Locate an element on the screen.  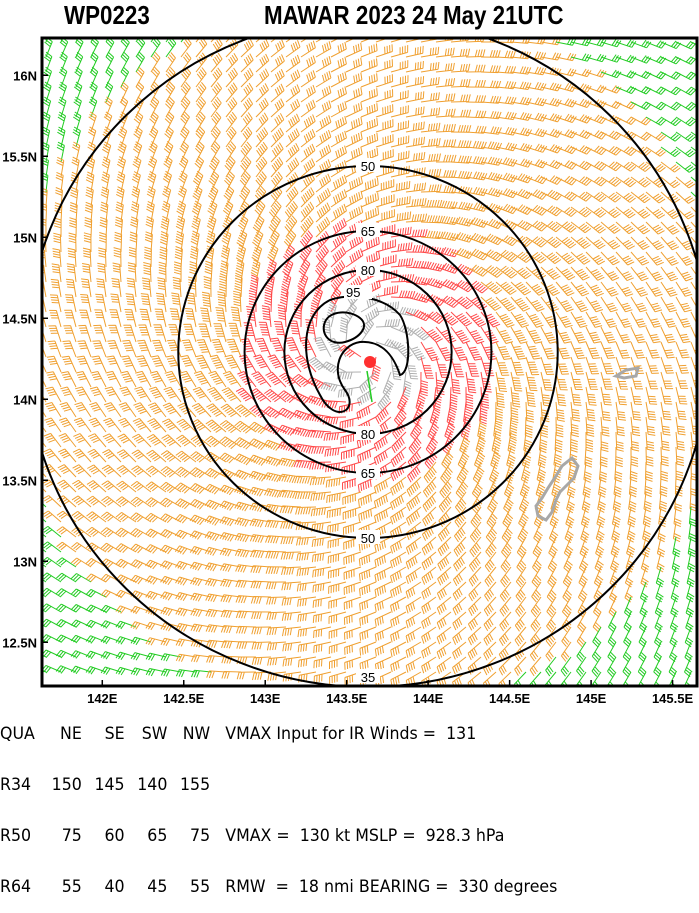
cell: 150 is located at coordinates (66, 785).